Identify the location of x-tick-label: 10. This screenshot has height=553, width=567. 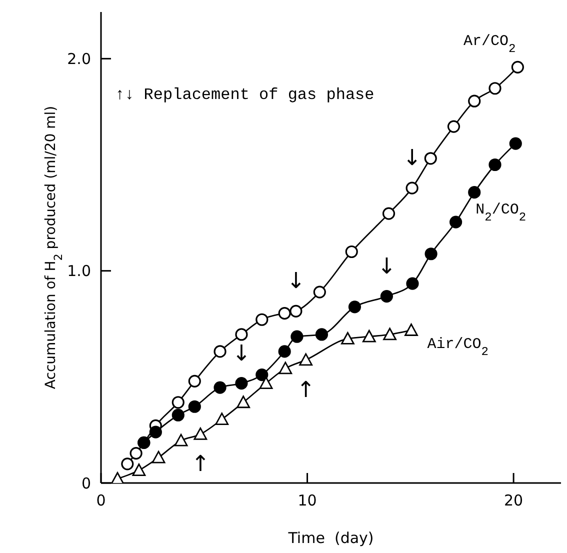
(307, 501).